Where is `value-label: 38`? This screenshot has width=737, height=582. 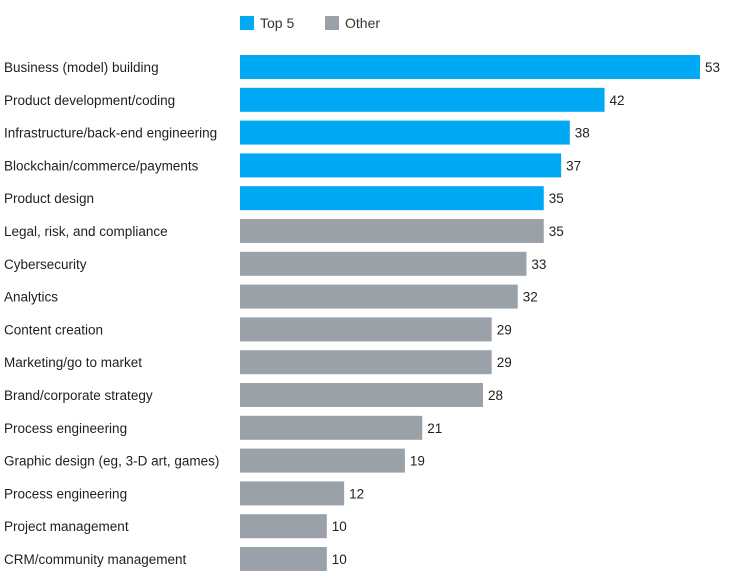 value-label: 38 is located at coordinates (582, 133).